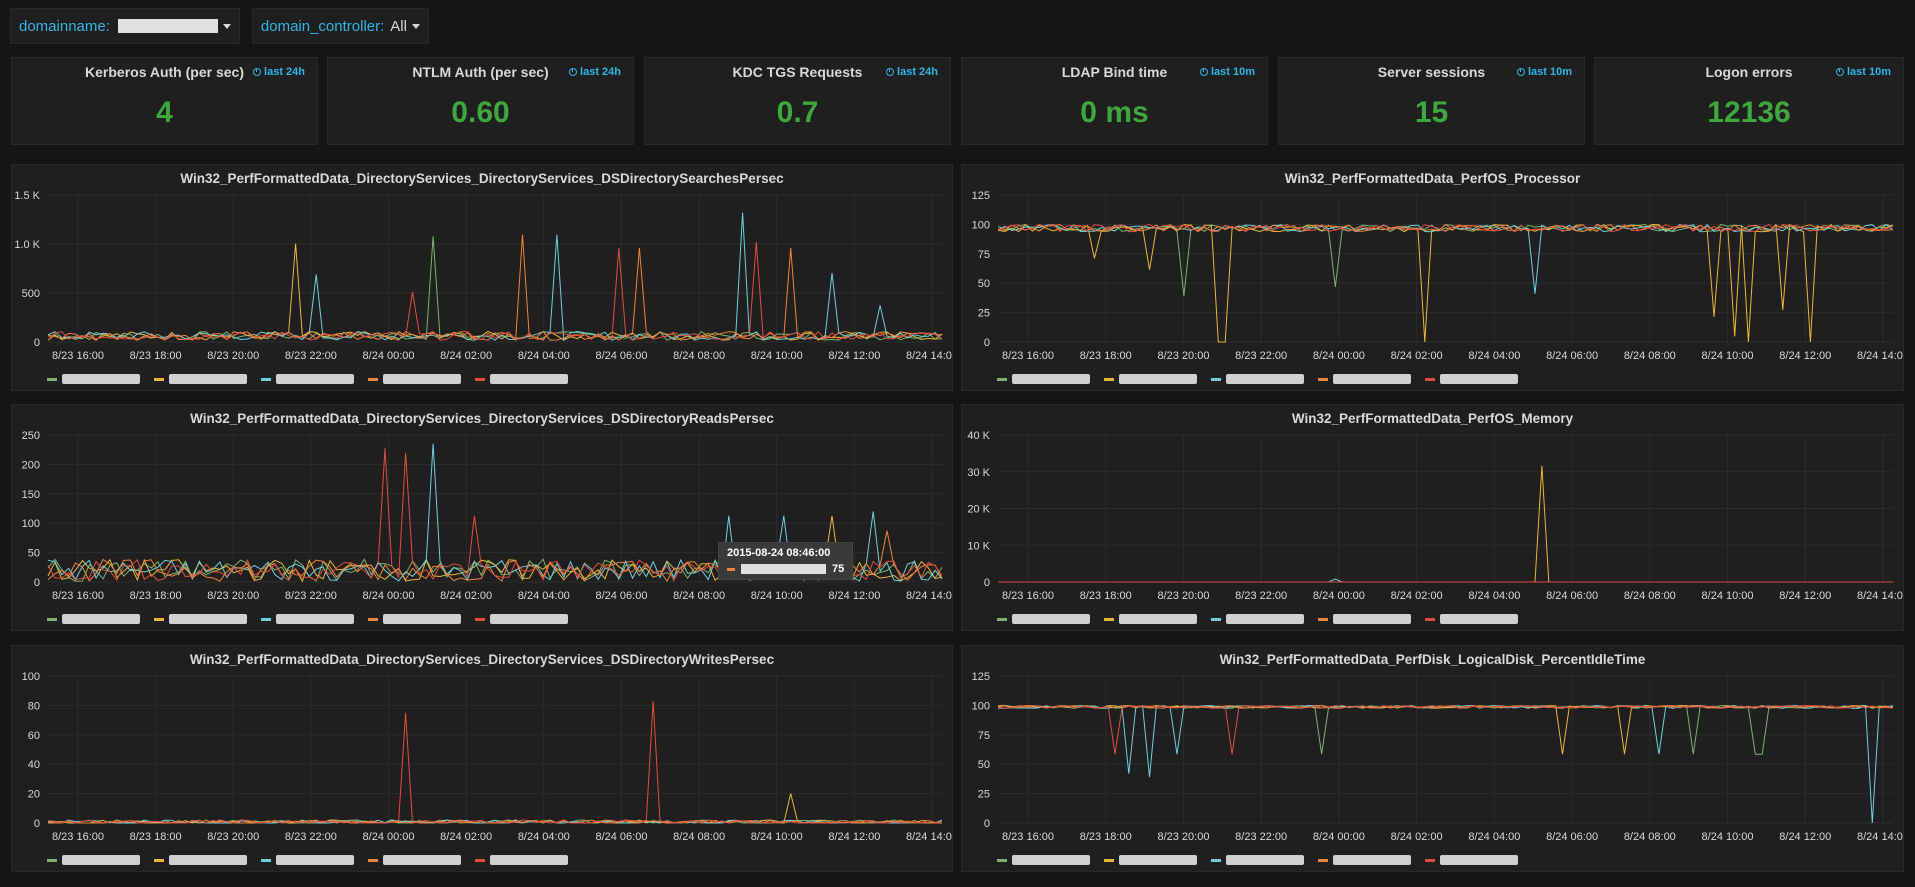 The image size is (1915, 887). I want to click on stat-kdc-tgs-requests: KDC TGS Requests last 24h 0.7, so click(797, 101).